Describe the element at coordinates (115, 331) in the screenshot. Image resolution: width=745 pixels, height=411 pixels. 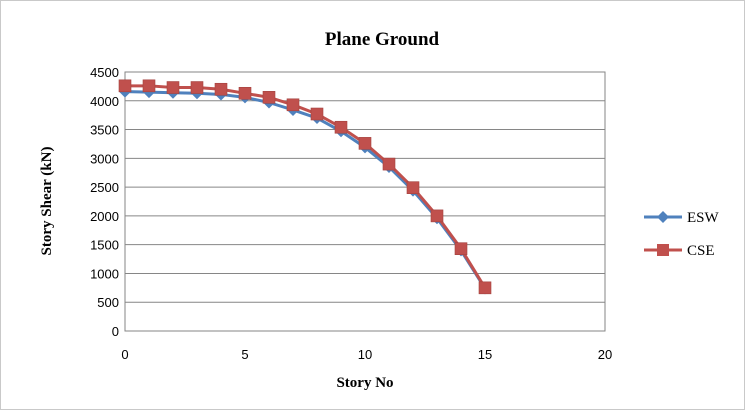
I see `y-tick-label: 0` at that location.